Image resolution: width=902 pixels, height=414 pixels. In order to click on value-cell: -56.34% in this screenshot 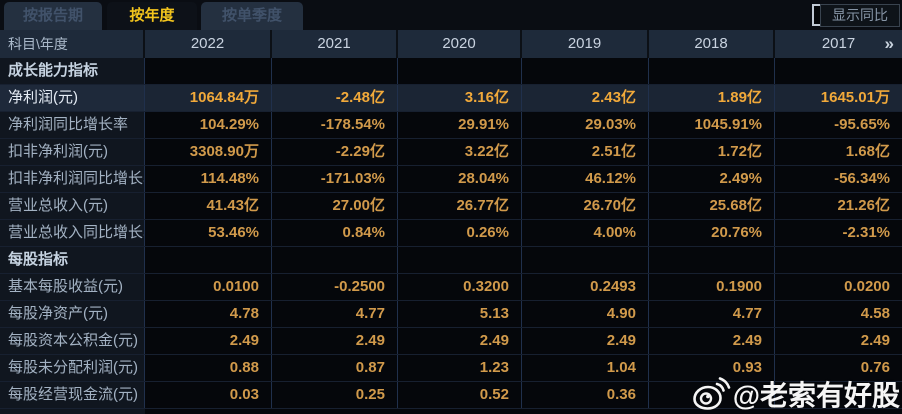, I will do `click(838, 179)`.